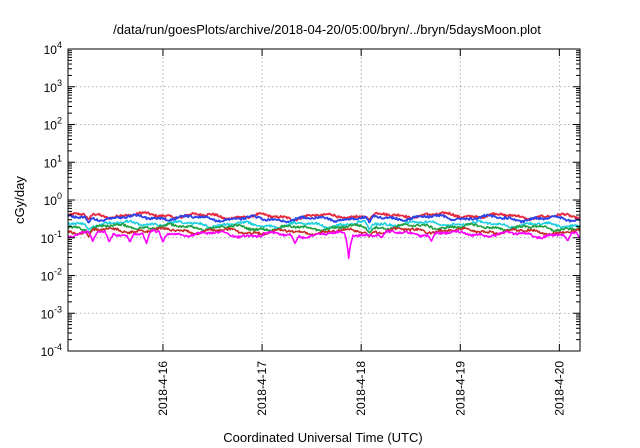 This screenshot has width=640, height=448. I want to click on x-tick-label: 2018-4-19, so click(460, 388).